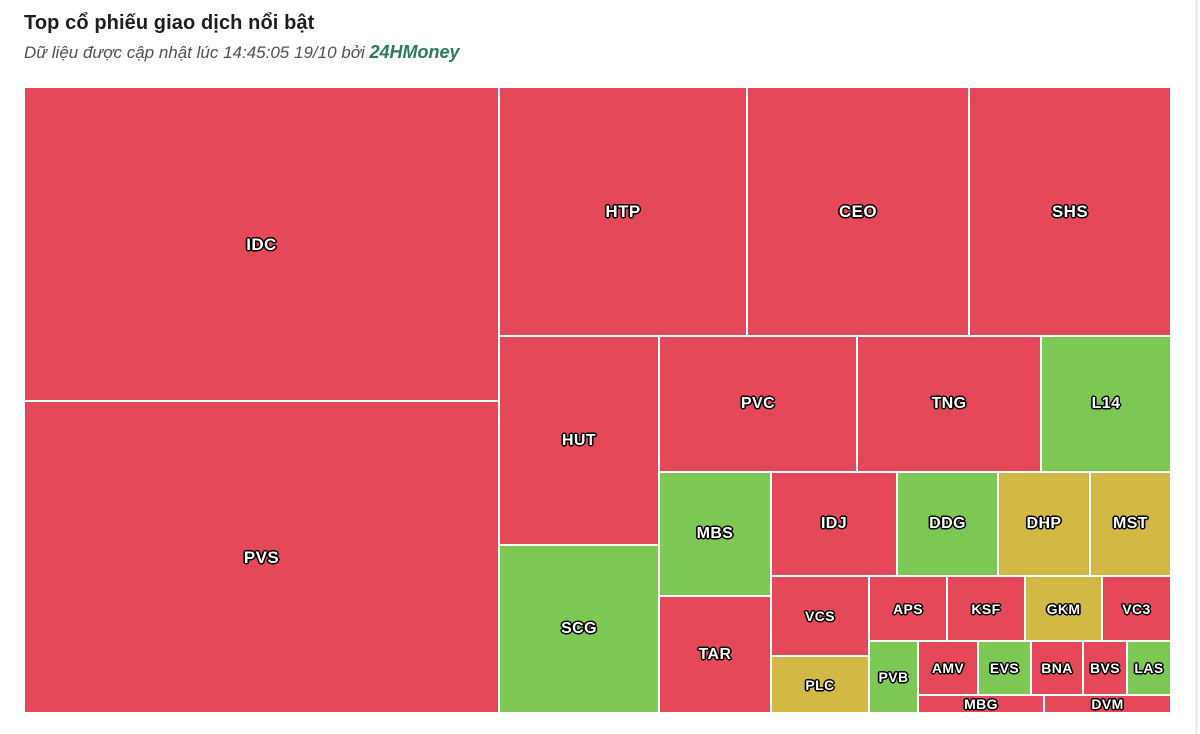 The image size is (1200, 734). I want to click on ticker-label: AMV, so click(948, 668).